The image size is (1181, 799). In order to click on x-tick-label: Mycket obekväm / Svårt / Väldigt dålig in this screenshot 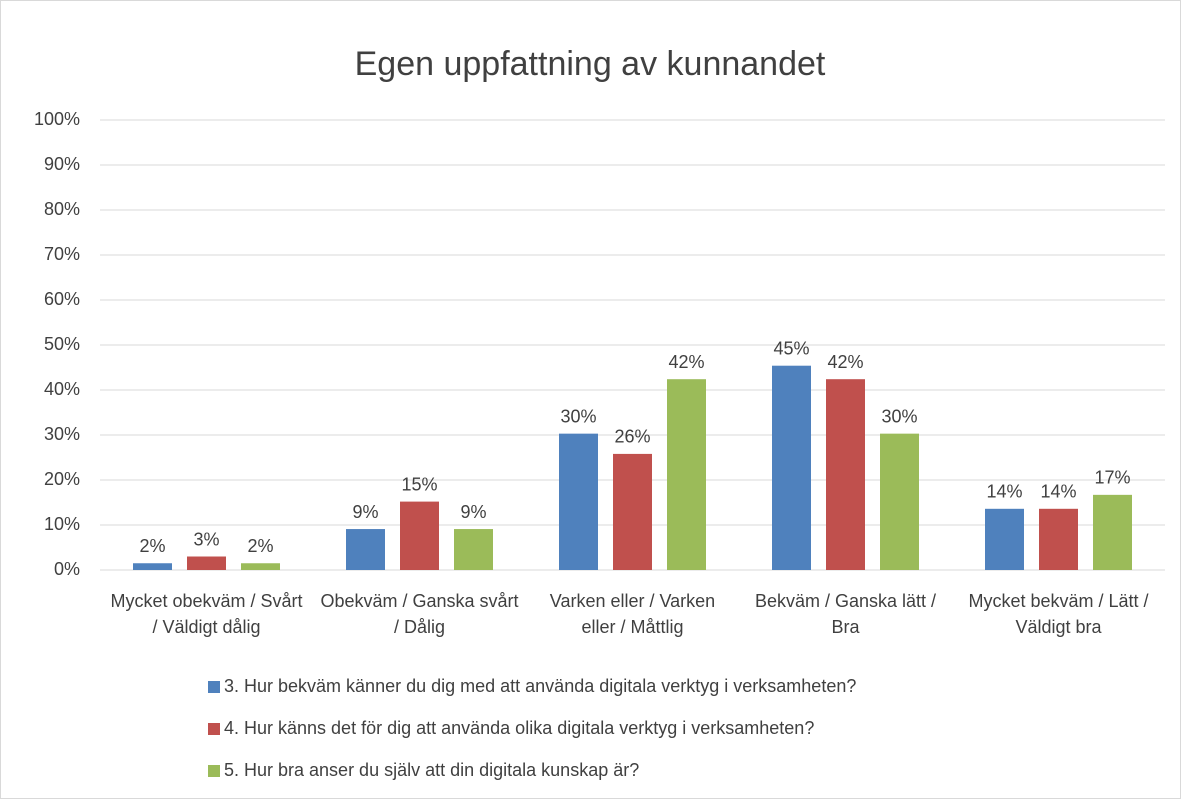, I will do `click(206, 614)`.